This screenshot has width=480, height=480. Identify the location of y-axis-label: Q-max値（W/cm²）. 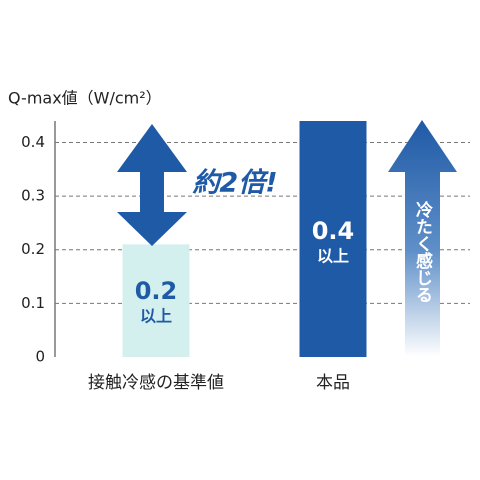
(85, 98).